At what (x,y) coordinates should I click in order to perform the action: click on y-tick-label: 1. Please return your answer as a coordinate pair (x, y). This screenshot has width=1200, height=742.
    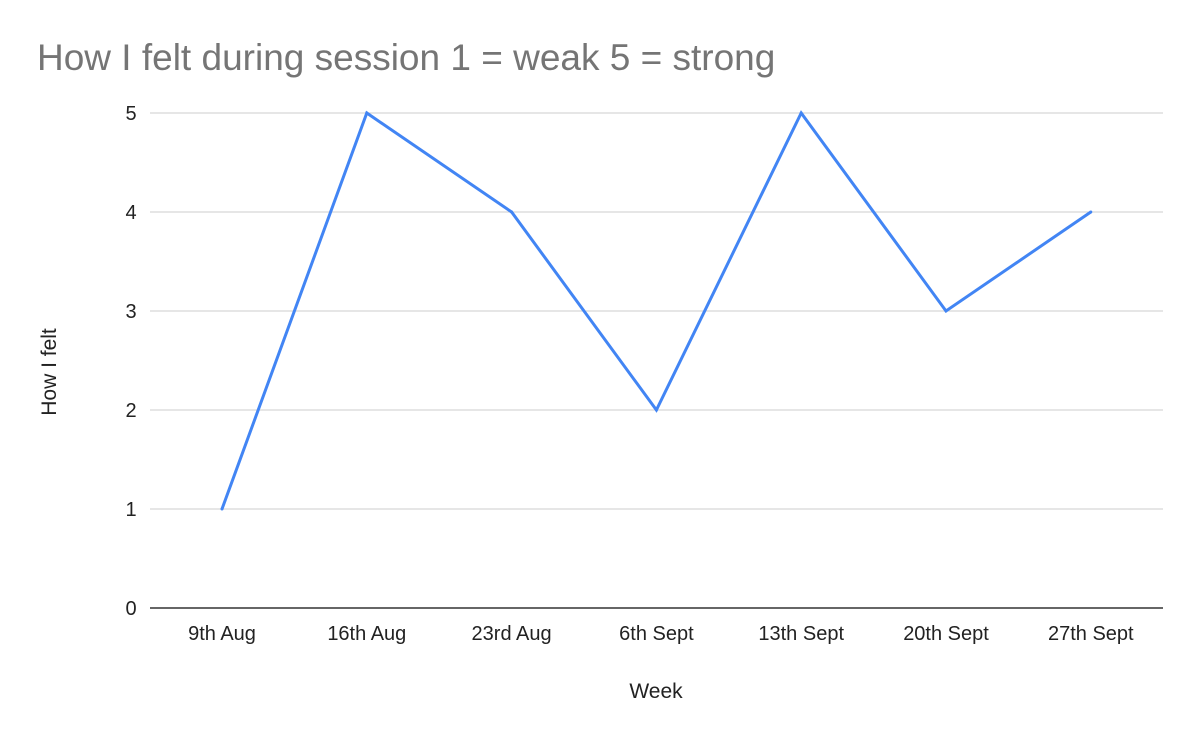
    Looking at the image, I should click on (130, 510).